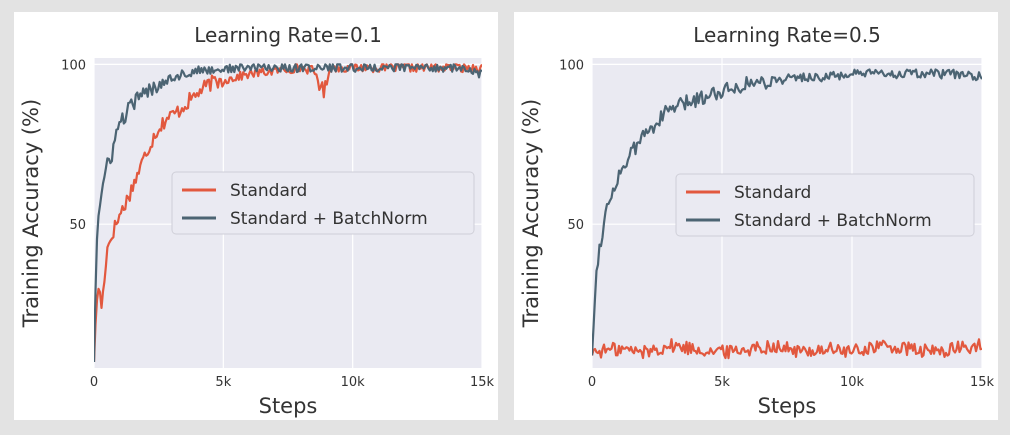  Describe the element at coordinates (787, 35) in the screenshot. I see `chart-title: Learning Rate=0.5` at that location.